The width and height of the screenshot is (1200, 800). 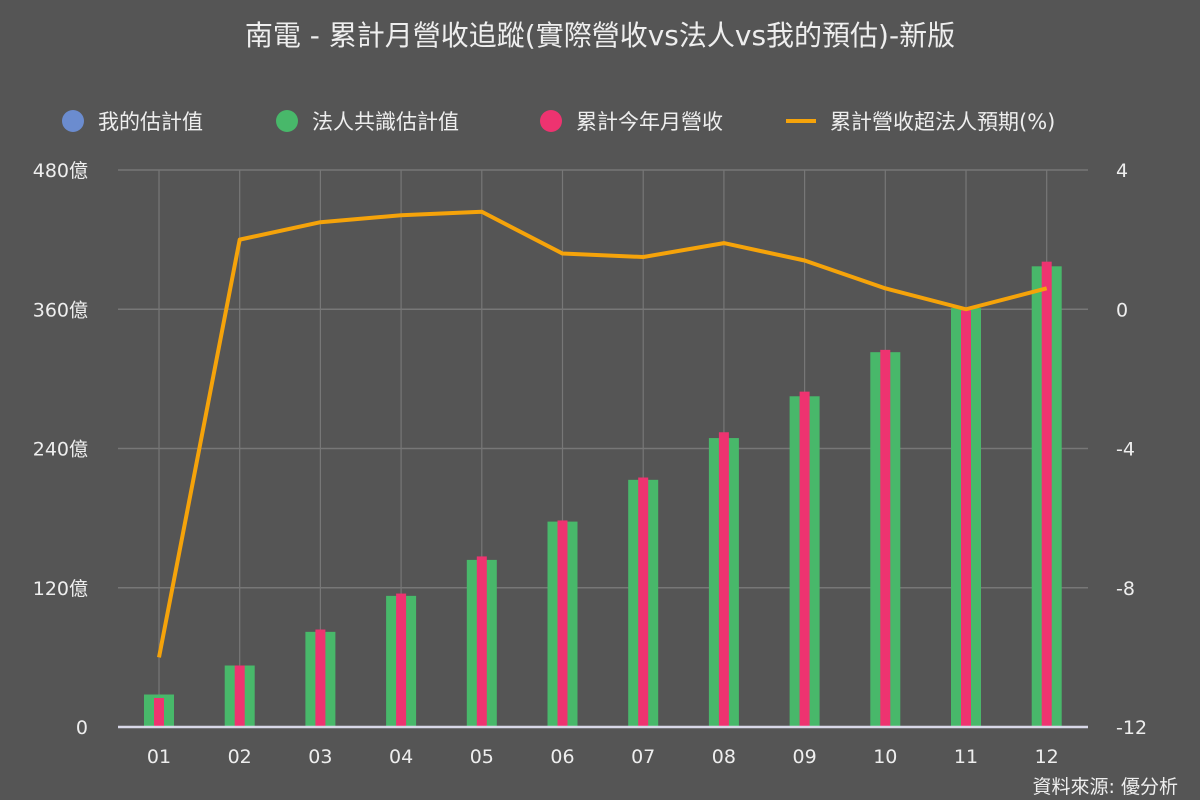 What do you see at coordinates (805, 757) in the screenshot?
I see `x-tick-label: 09` at bounding box center [805, 757].